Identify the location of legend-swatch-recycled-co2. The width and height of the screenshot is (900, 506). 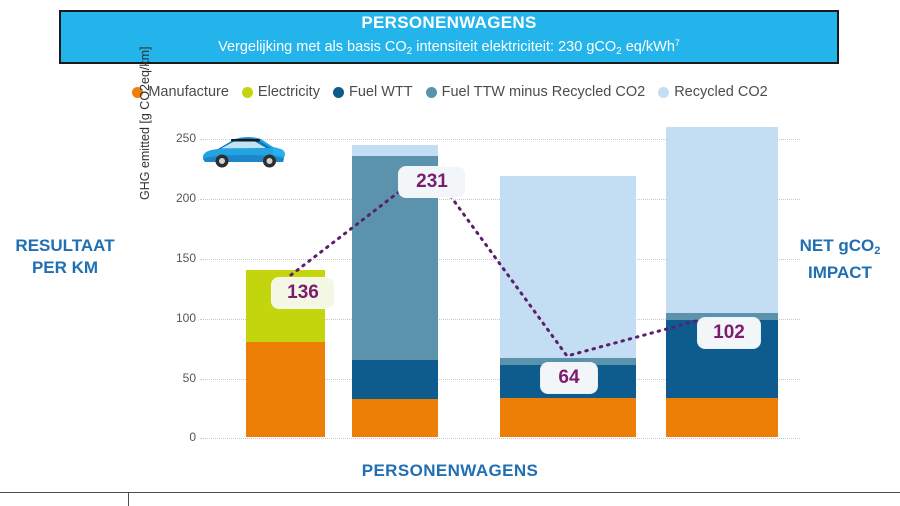
(664, 92).